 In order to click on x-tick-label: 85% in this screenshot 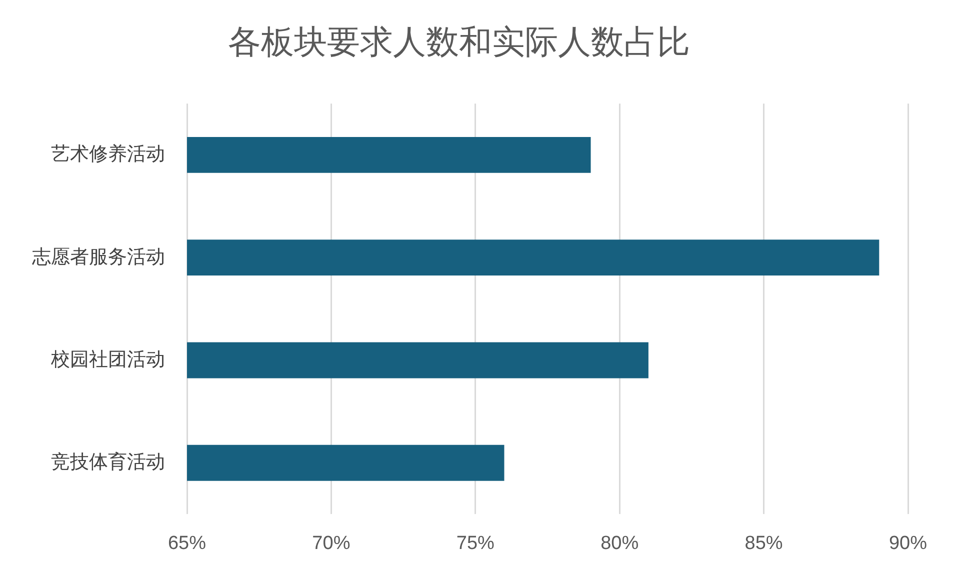, I will do `click(763, 543)`.